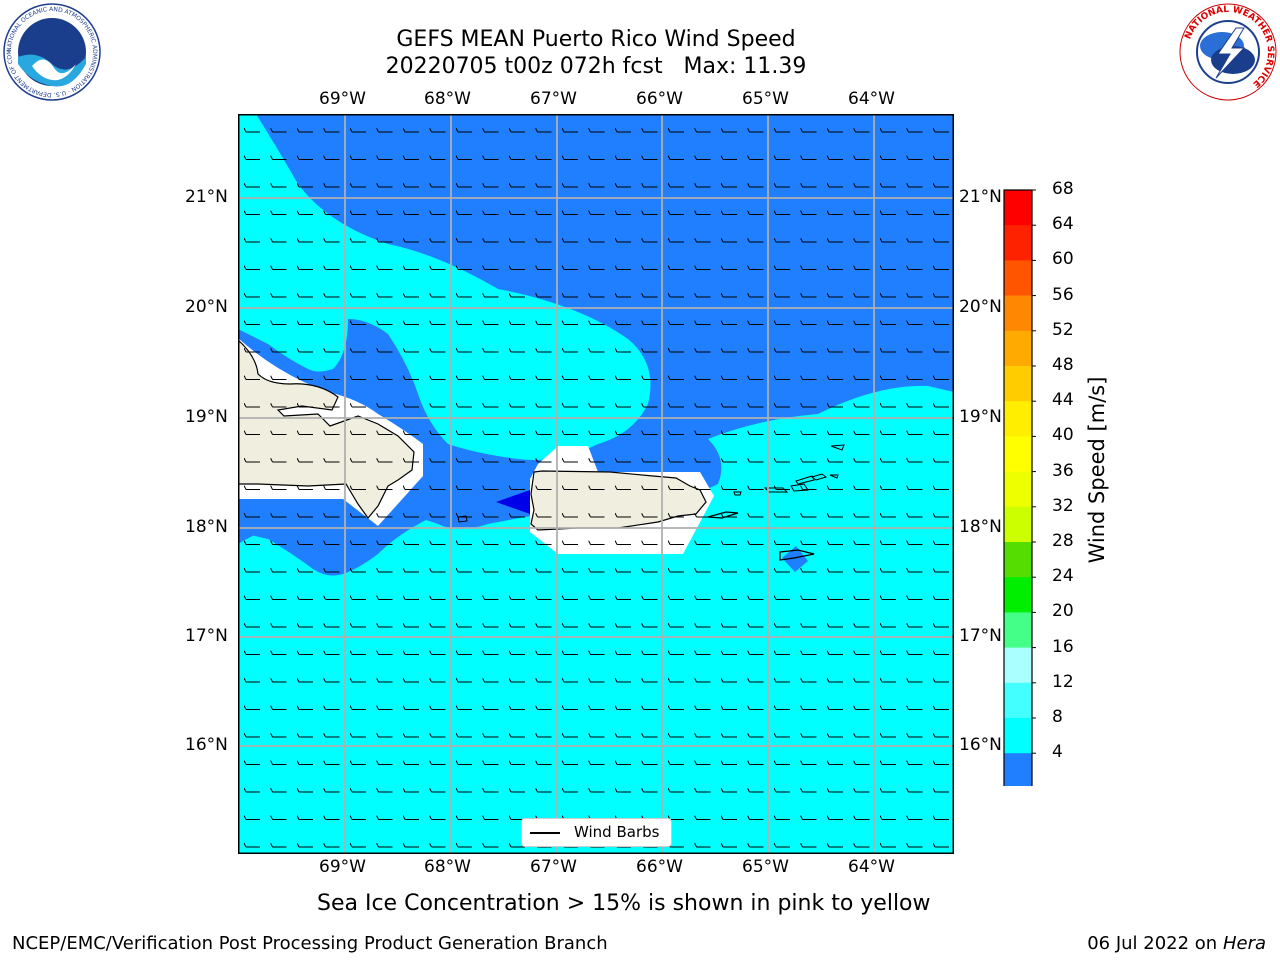 Image resolution: width=1280 pixels, height=960 pixels. I want to click on colorbar-tick-label: 4, so click(1057, 752).